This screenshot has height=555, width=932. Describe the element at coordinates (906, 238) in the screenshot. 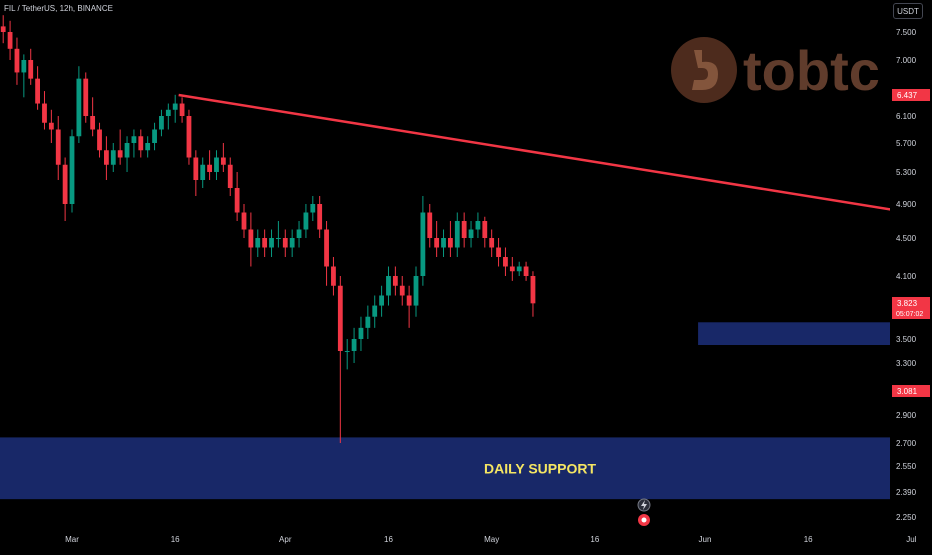

I see `price-tick: 4.500` at that location.